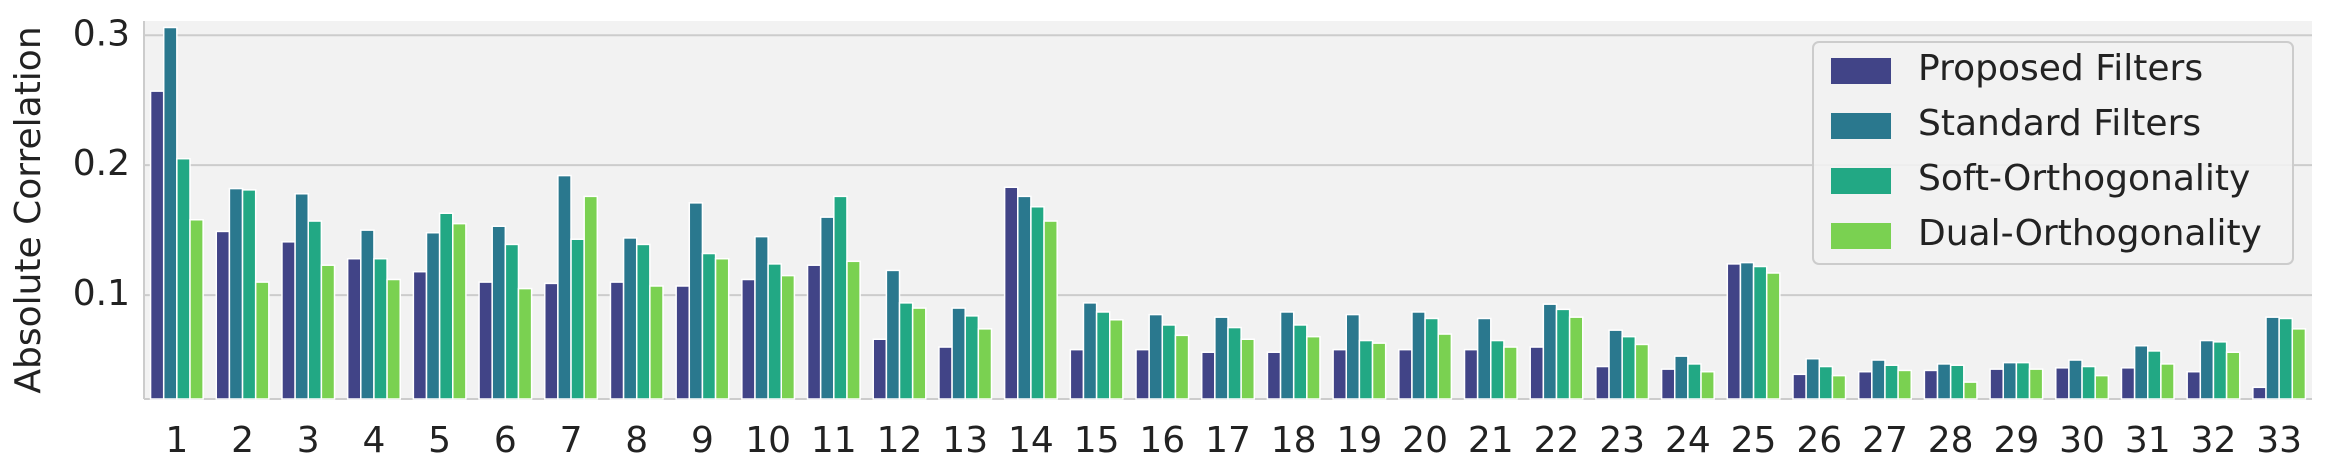 This screenshot has height=465, width=2327. Describe the element at coordinates (571, 440) in the screenshot. I see `x-tick-label: 7` at that location.